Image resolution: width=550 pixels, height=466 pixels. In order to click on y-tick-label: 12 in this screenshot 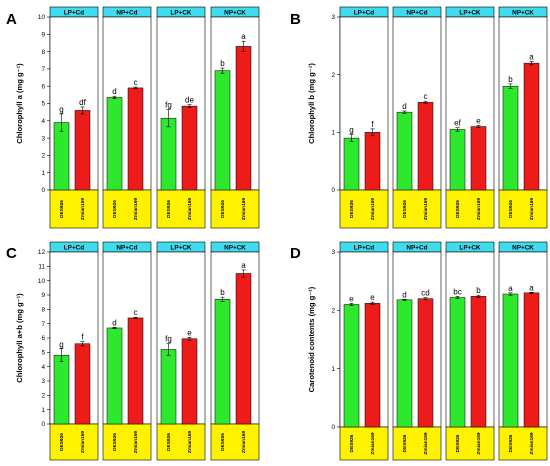, I will do `click(42, 252)`.